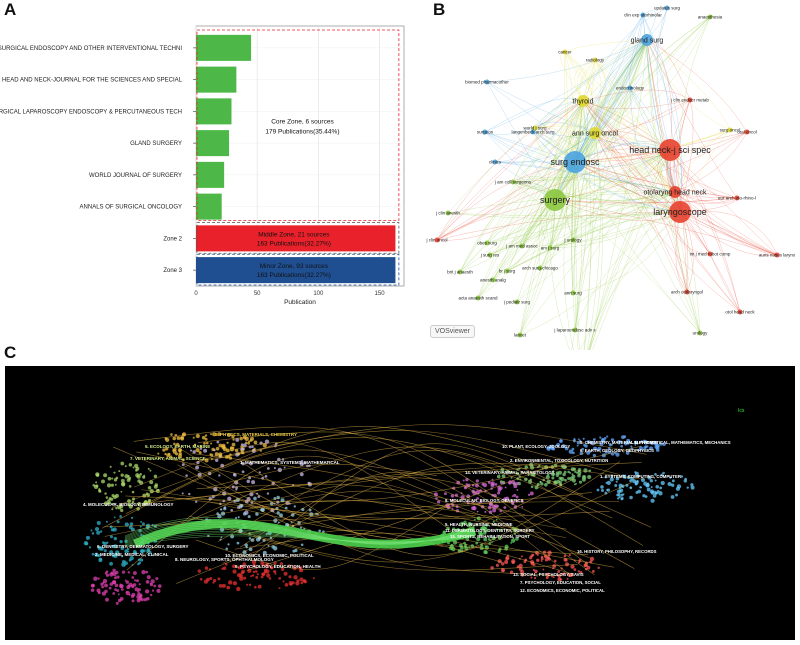  What do you see at coordinates (675, 192) in the screenshot?
I see `node-label: otolaryng head neck` at bounding box center [675, 192].